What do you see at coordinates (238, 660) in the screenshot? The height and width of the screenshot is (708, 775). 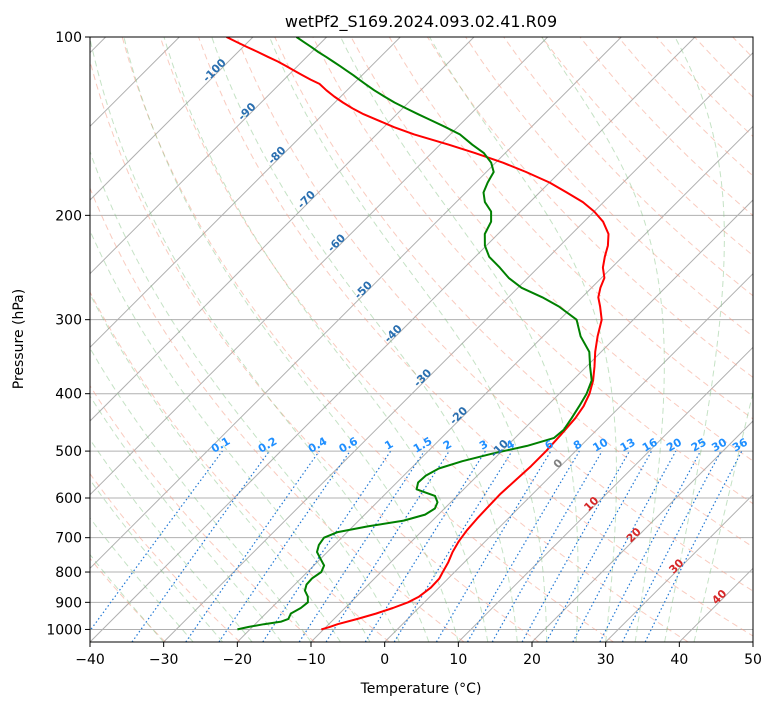 I see `x-tick-label: −20` at bounding box center [238, 660].